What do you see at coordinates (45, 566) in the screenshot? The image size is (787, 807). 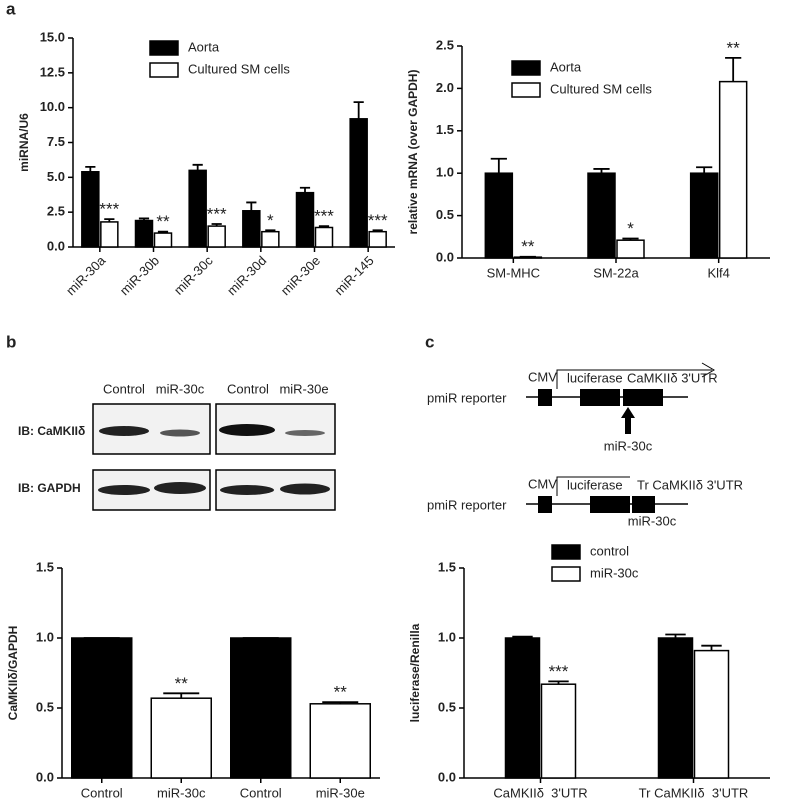 I see `y-tick-label: 1.5` at bounding box center [45, 566].